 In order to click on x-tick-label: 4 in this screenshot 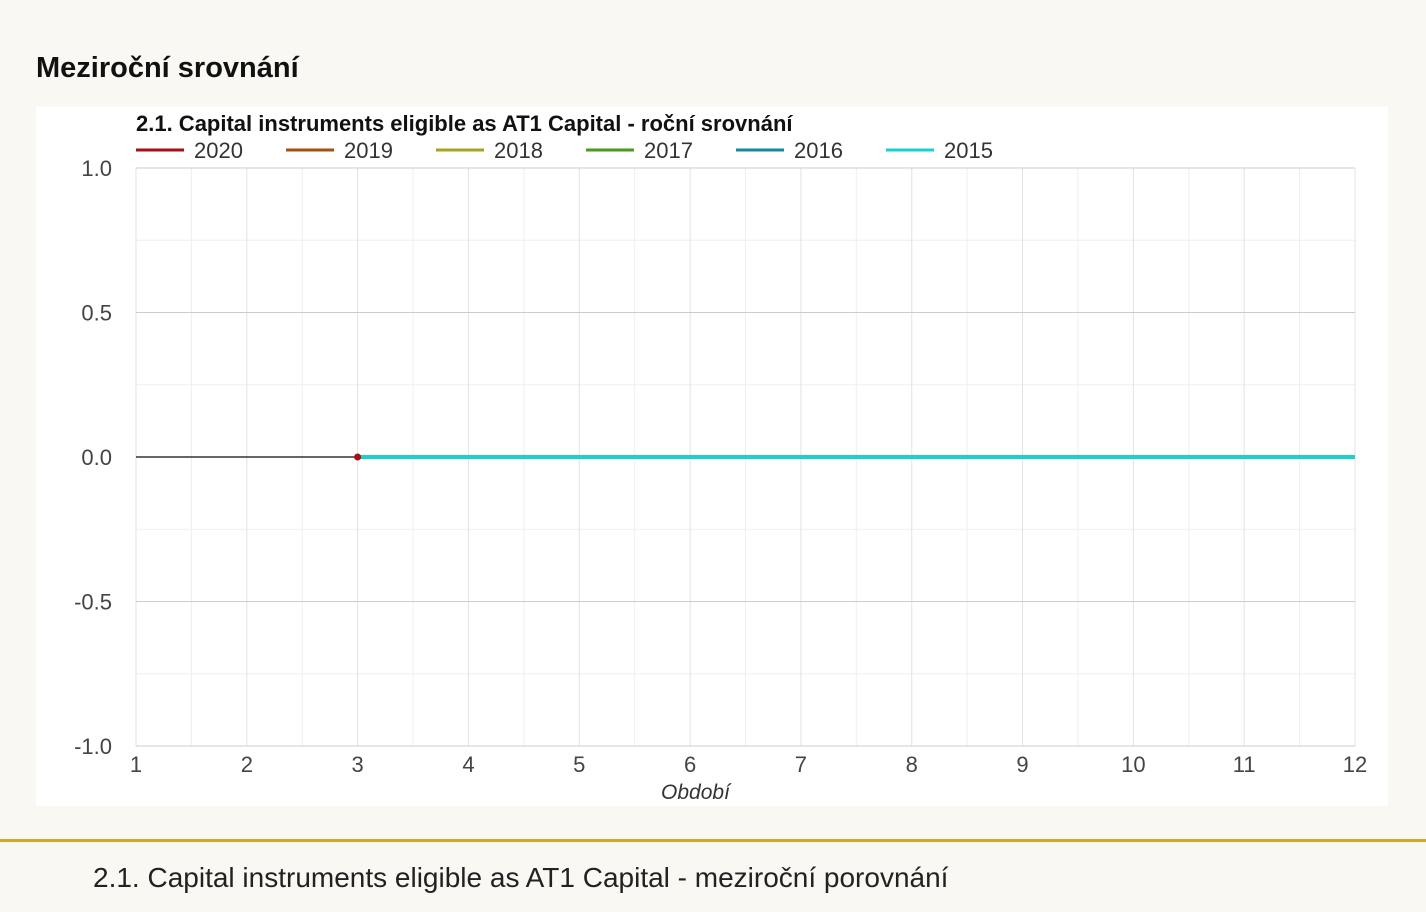, I will do `click(468, 764)`.